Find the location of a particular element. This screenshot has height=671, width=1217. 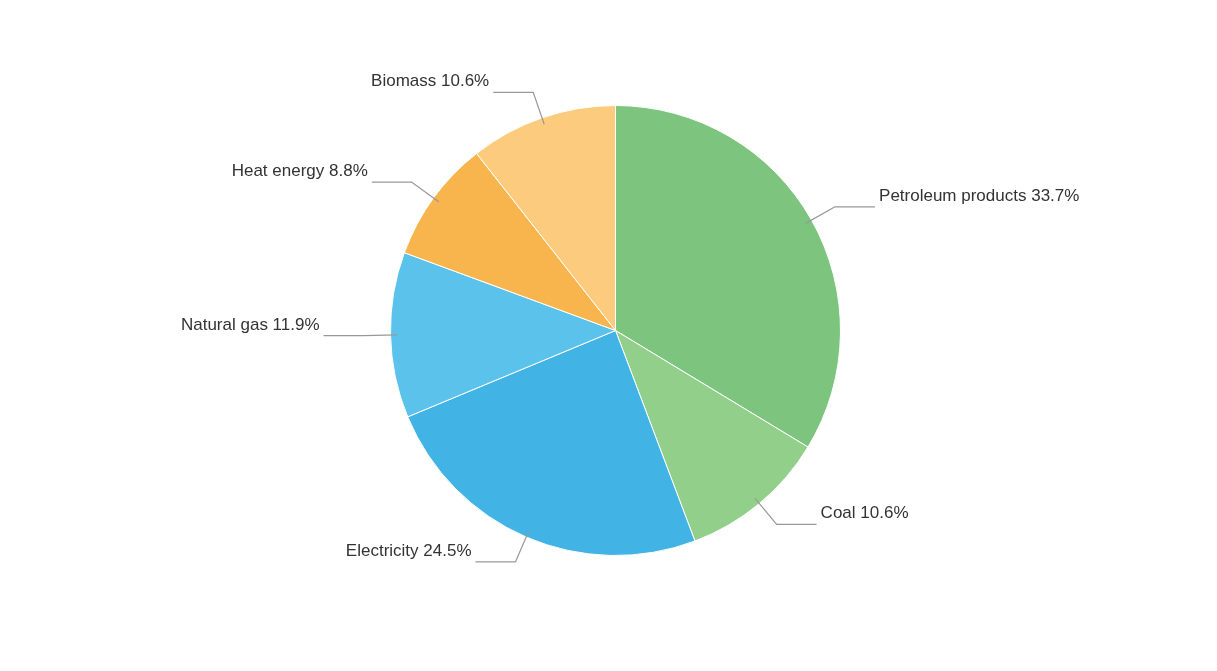

slice-label: Biomass 10.6% is located at coordinates (430, 81).